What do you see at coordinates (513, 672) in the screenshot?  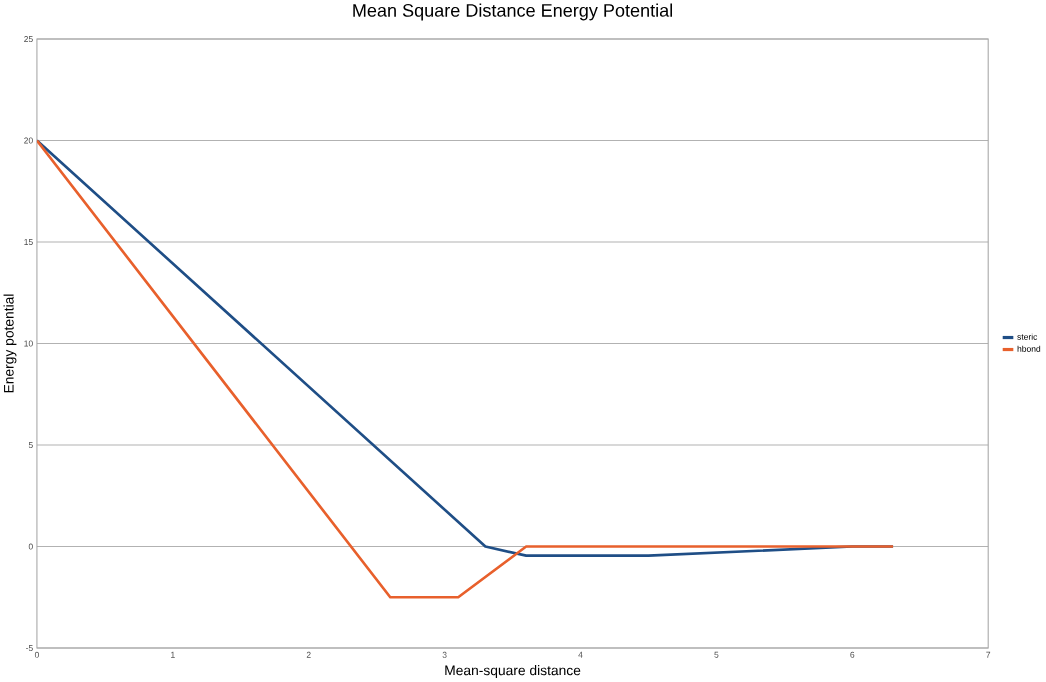 I see `x-axis-title: Mean-square distance` at bounding box center [513, 672].